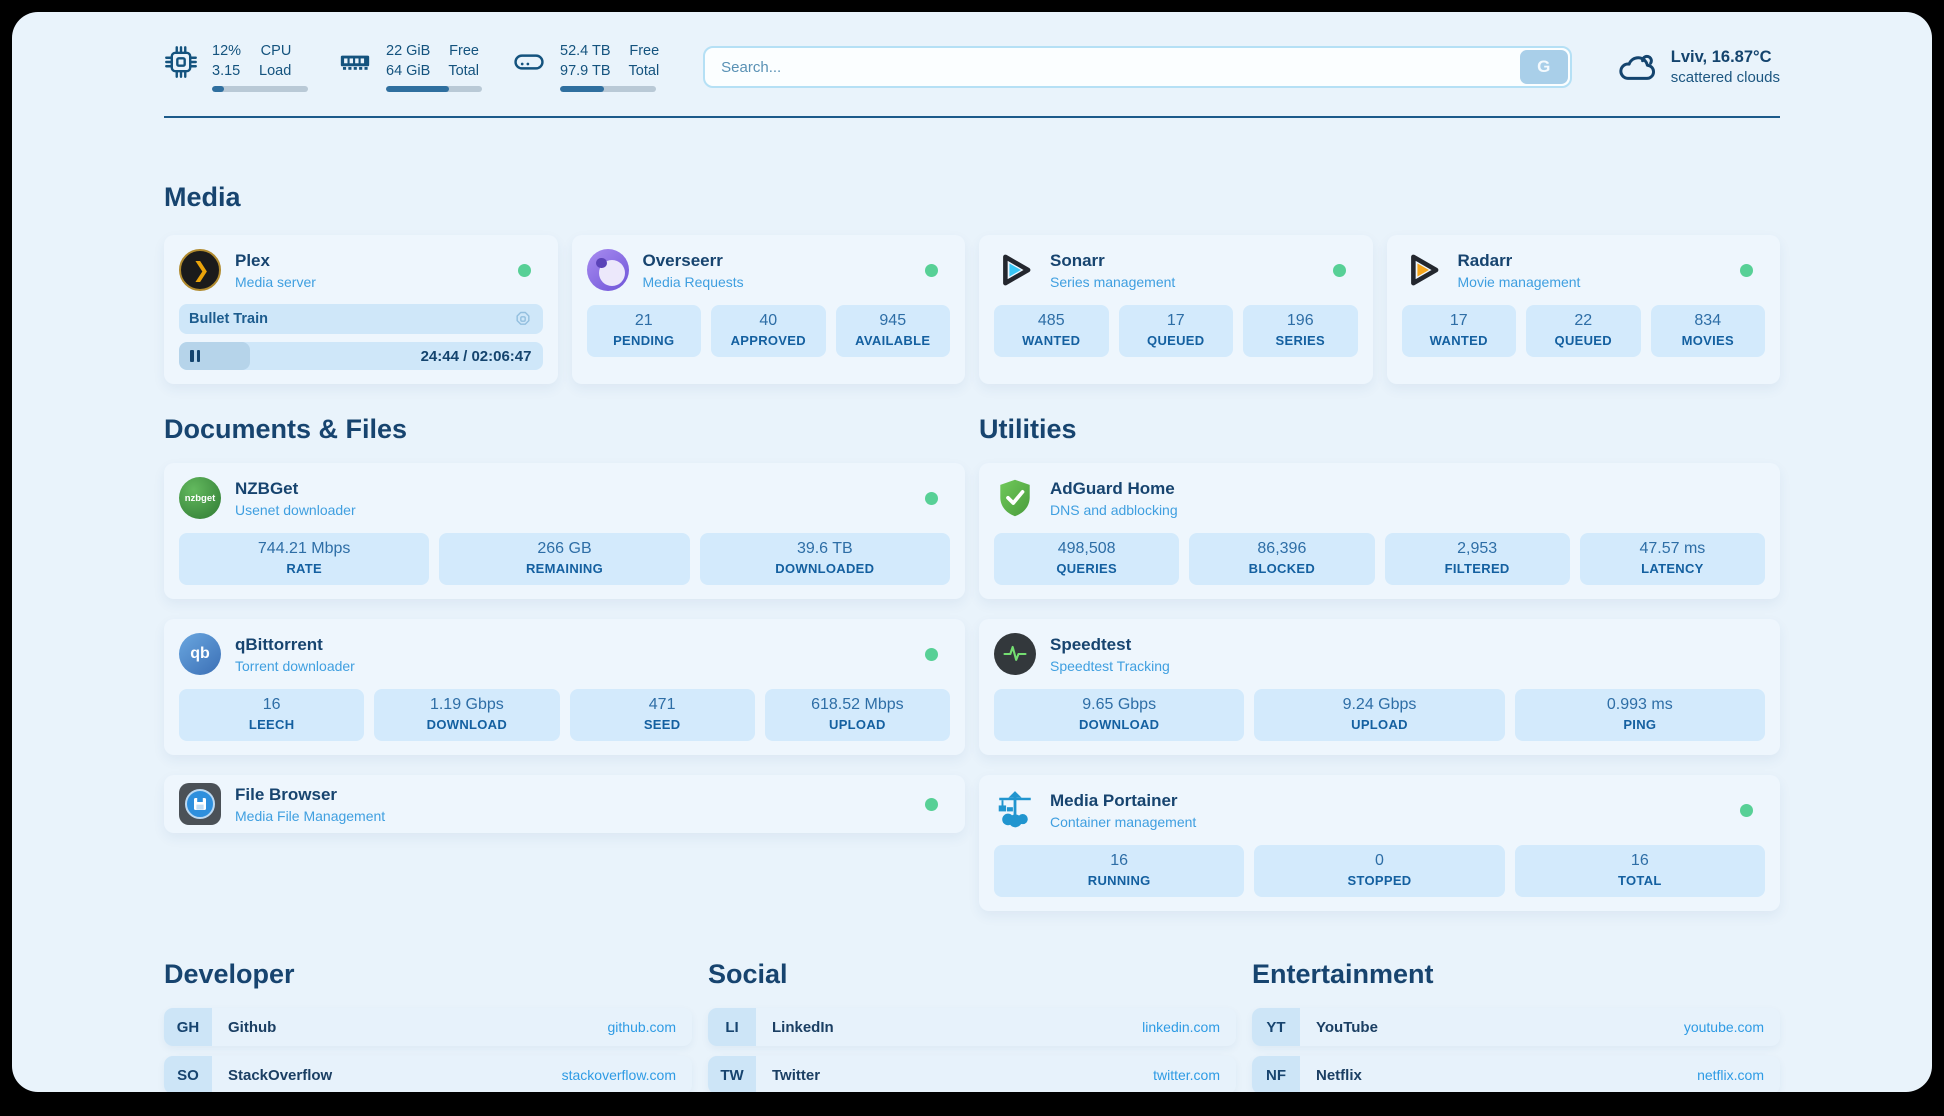 This screenshot has height=1116, width=1944. What do you see at coordinates (1015, 654) in the screenshot?
I see `speedtest-icon` at bounding box center [1015, 654].